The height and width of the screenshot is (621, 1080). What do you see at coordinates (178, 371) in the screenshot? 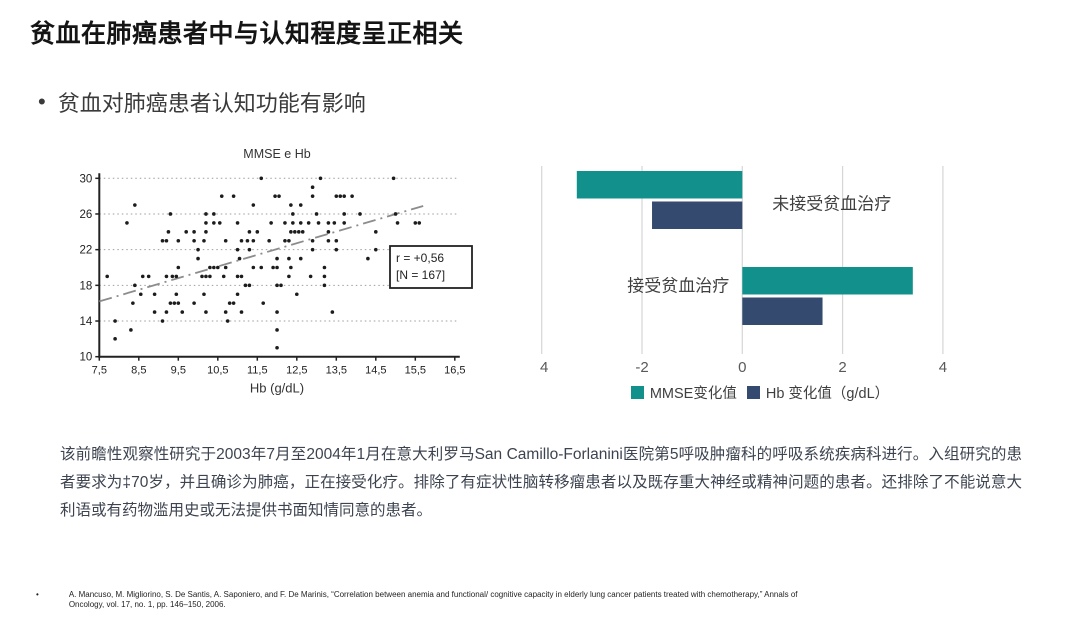
I see `x-tick-label: 9,5` at bounding box center [178, 371].